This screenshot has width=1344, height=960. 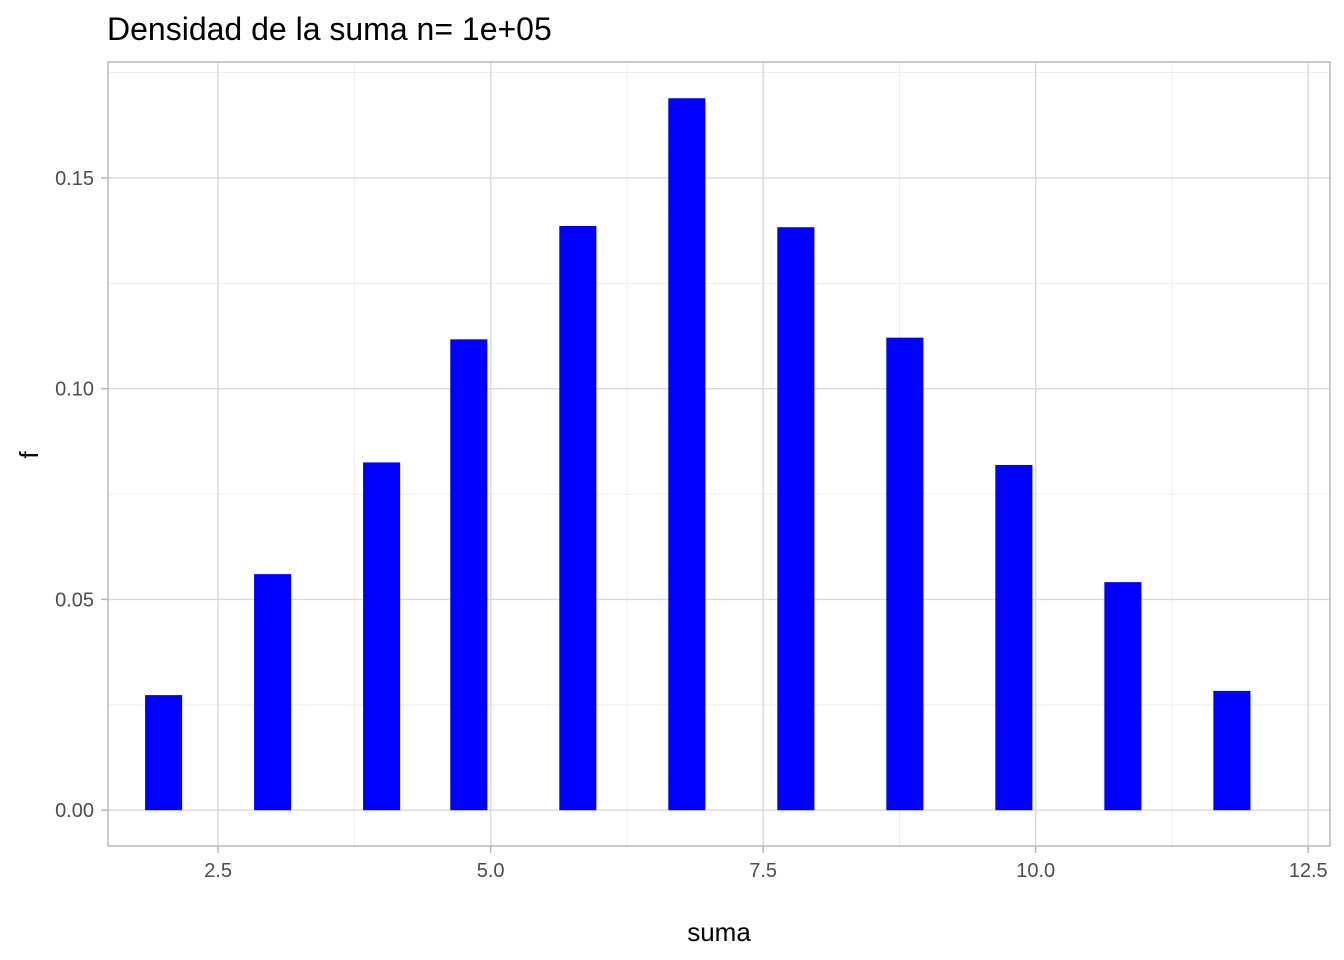 I want to click on x-axis-title: suma, so click(x=719, y=932).